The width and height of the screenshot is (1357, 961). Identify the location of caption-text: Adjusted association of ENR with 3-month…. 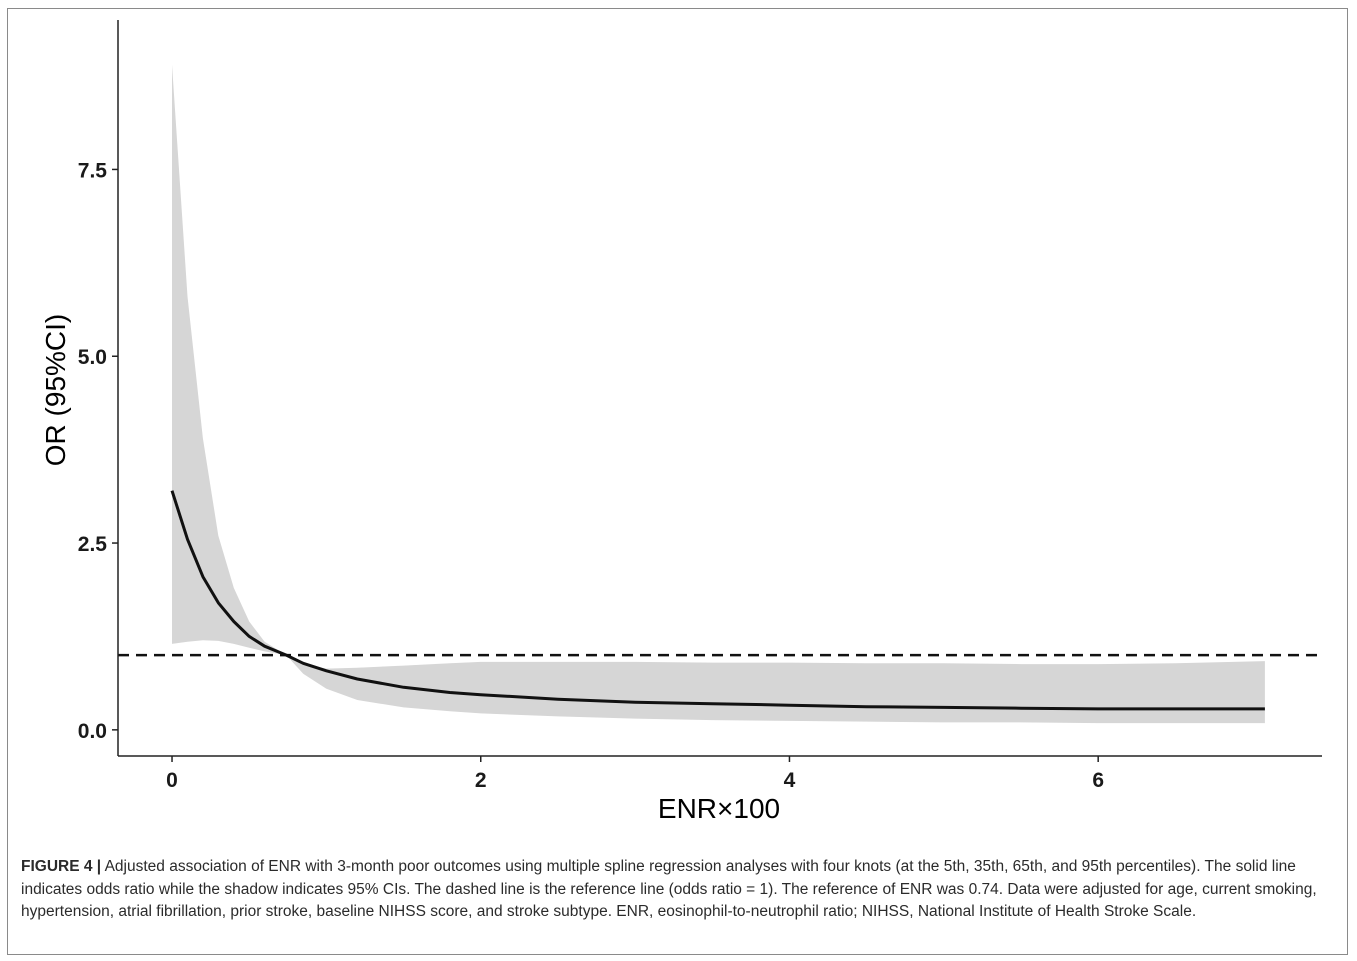
(669, 889).